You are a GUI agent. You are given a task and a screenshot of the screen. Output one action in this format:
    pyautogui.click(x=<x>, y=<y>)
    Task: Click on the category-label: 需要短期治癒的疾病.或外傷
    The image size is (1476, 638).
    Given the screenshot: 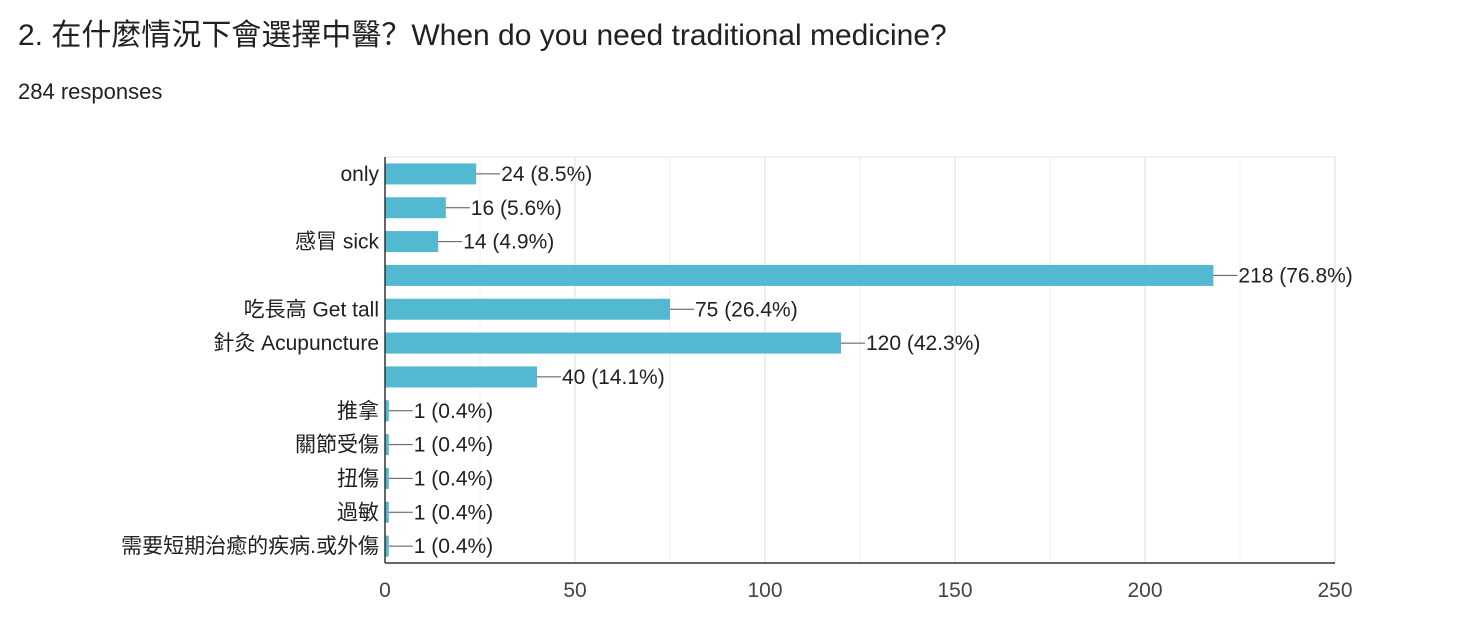 What is the action you would take?
    pyautogui.click(x=250, y=546)
    